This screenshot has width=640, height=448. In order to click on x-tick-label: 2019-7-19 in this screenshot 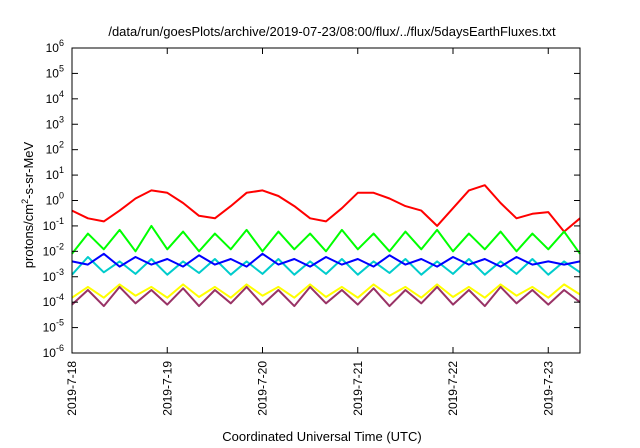, I will do `click(167, 388)`.